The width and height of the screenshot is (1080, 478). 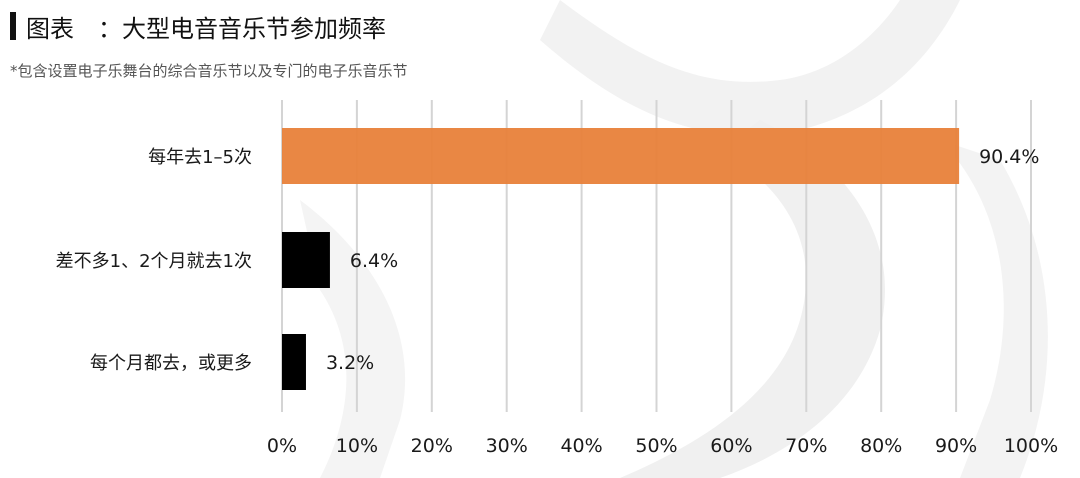 What do you see at coordinates (581, 446) in the screenshot?
I see `x-tick-label-40: 40%` at bounding box center [581, 446].